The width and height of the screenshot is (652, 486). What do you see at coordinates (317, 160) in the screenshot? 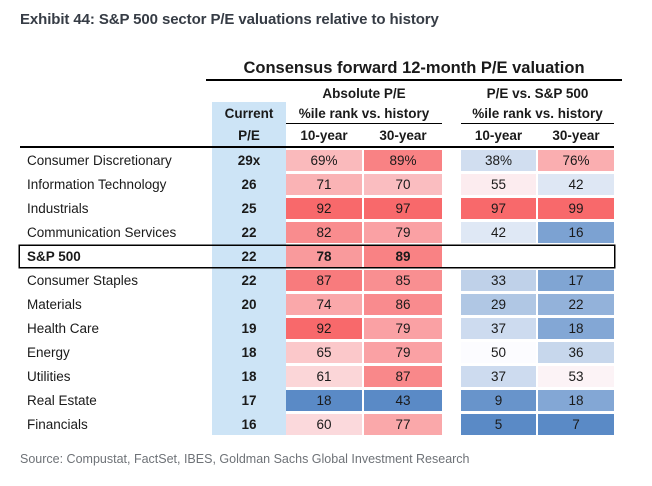
I see `table-row: Consumer Discretionary 29x 69% 89% 38% 76%` at bounding box center [317, 160].